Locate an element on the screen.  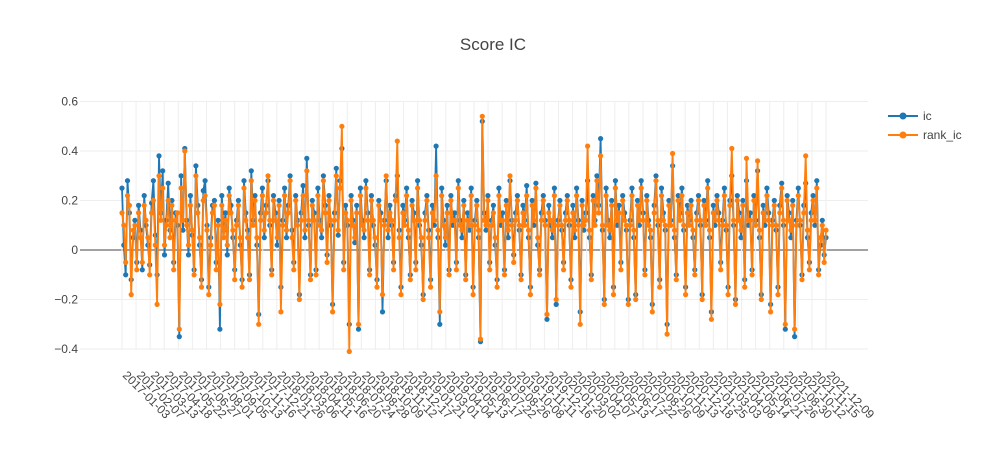
y-tick-label: −0.4 is located at coordinates (66, 349).